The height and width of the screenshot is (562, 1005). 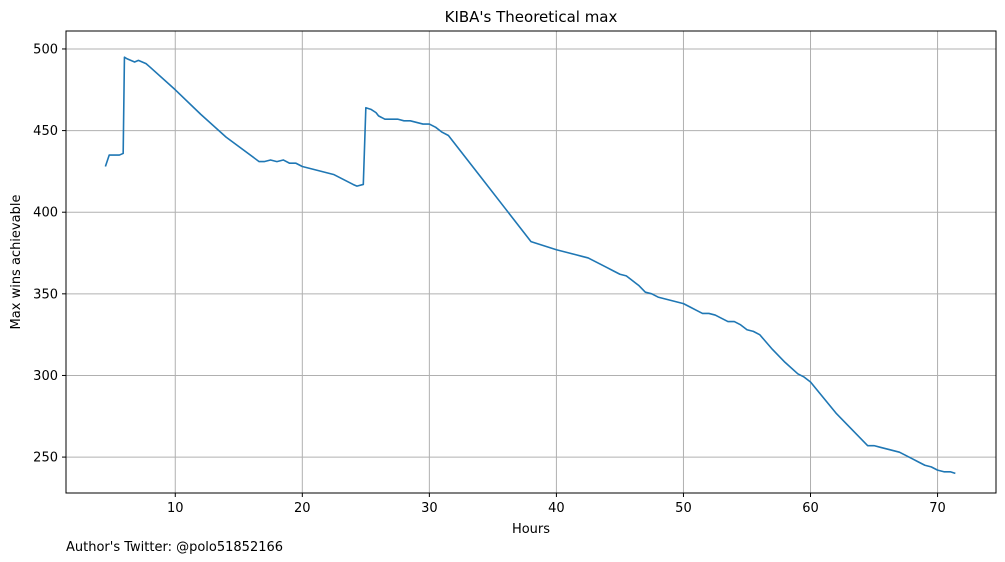 What do you see at coordinates (175, 508) in the screenshot?
I see `x-tick-label: 10` at bounding box center [175, 508].